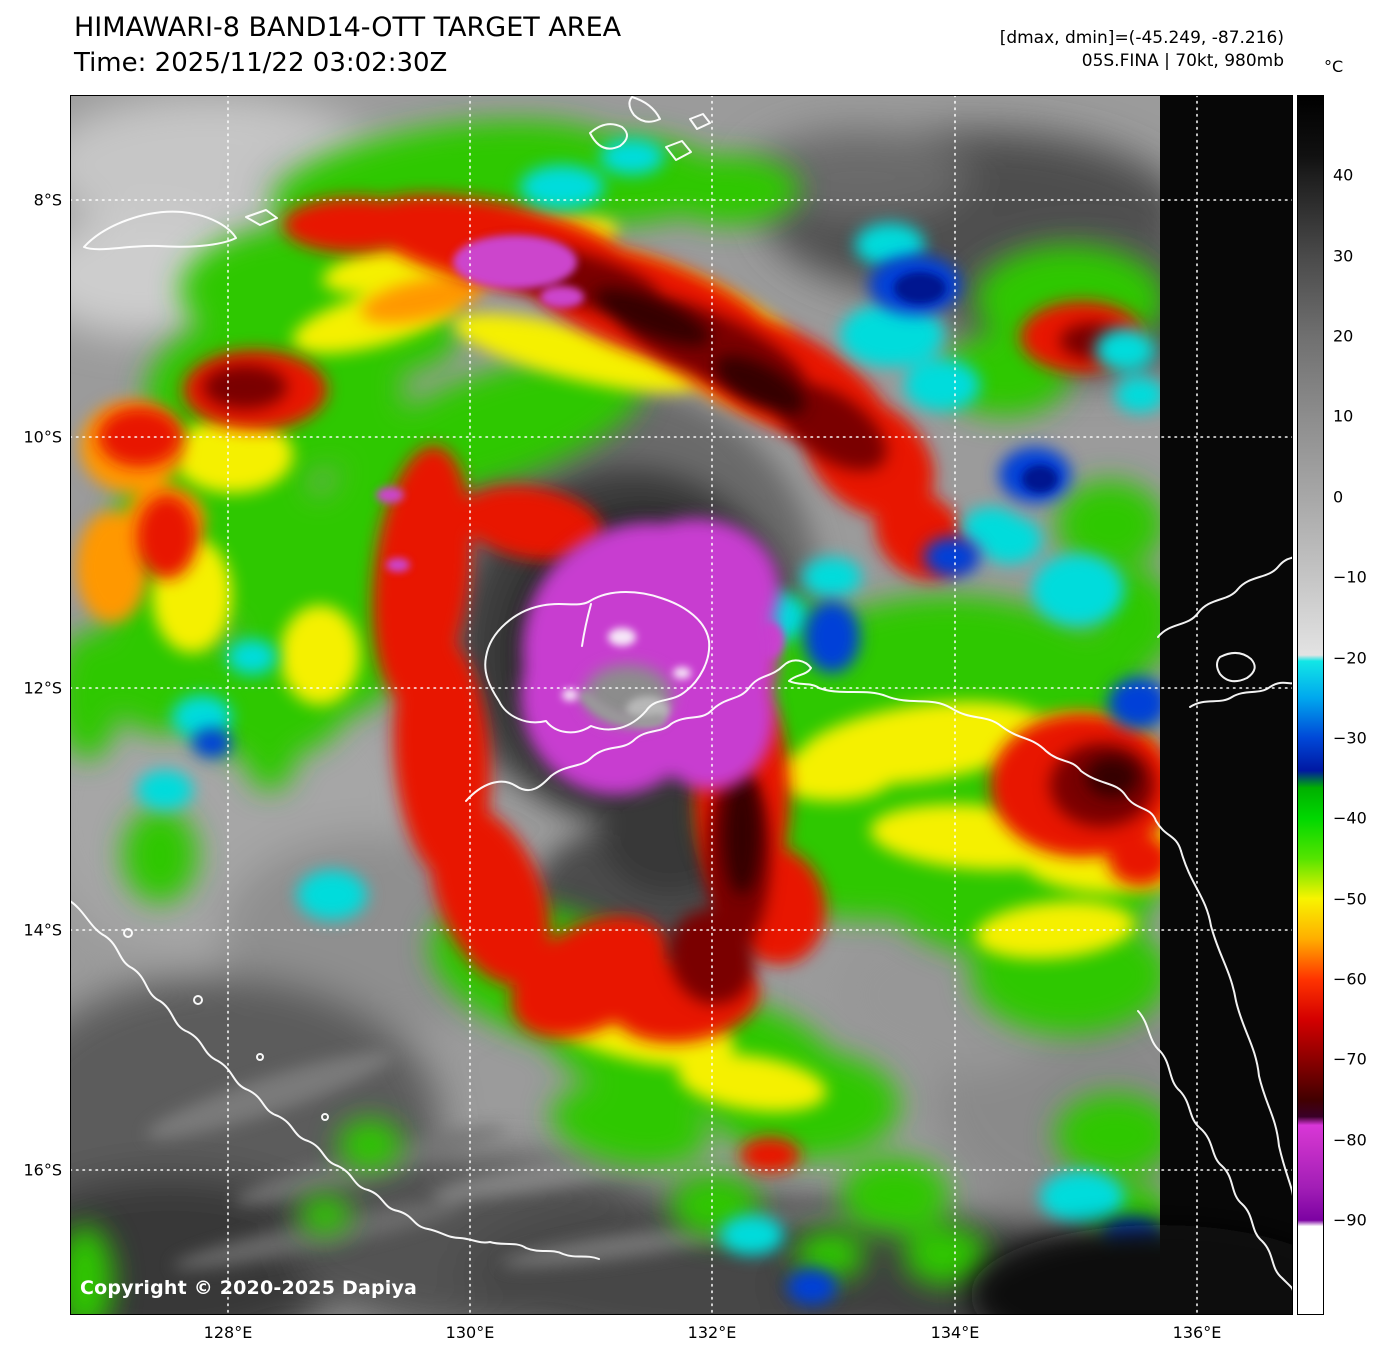  Describe the element at coordinates (955, 1332) in the screenshot. I see `lon-tick-label: 134°E` at that location.